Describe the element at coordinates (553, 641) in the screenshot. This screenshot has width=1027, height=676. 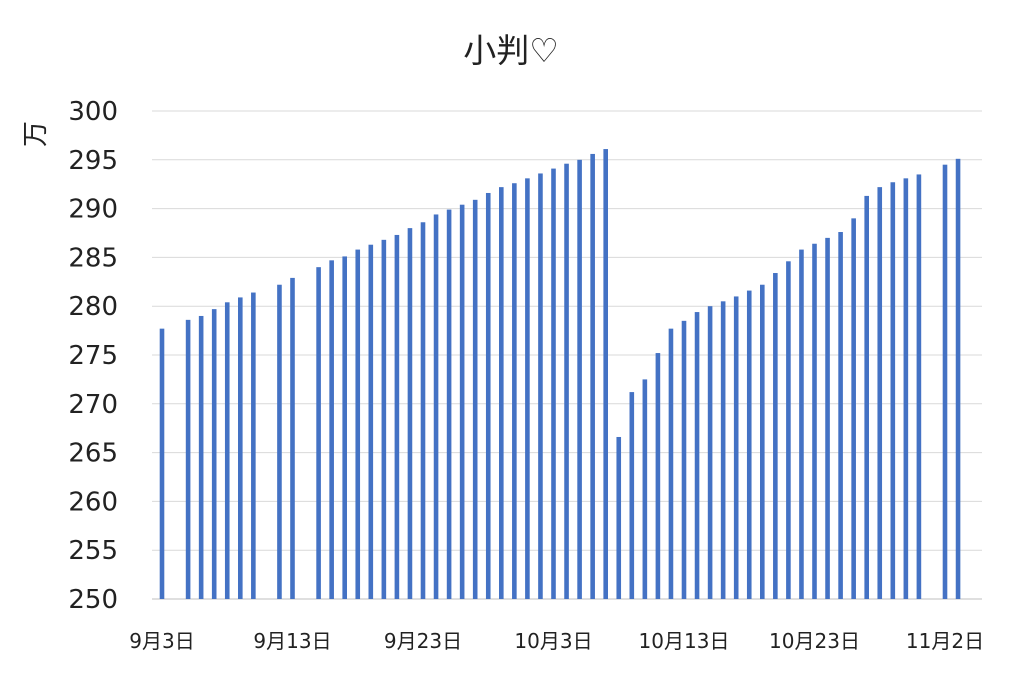
I see `x-tick-label: 10月3日` at that location.